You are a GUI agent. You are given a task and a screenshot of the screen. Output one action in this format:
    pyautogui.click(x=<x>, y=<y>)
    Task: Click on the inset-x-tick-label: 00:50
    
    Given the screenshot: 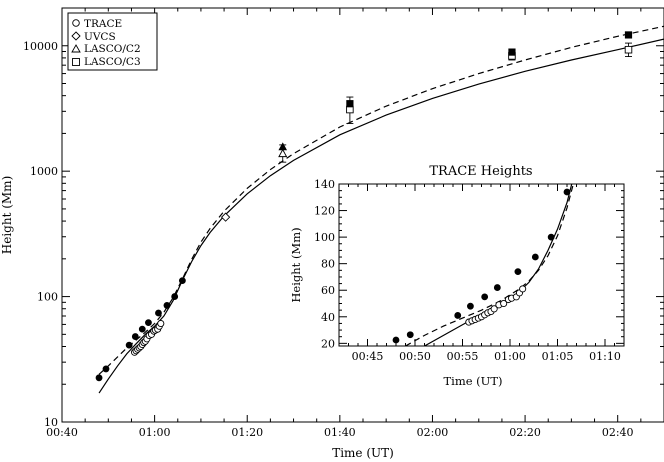 What is the action you would take?
    pyautogui.click(x=415, y=356)
    